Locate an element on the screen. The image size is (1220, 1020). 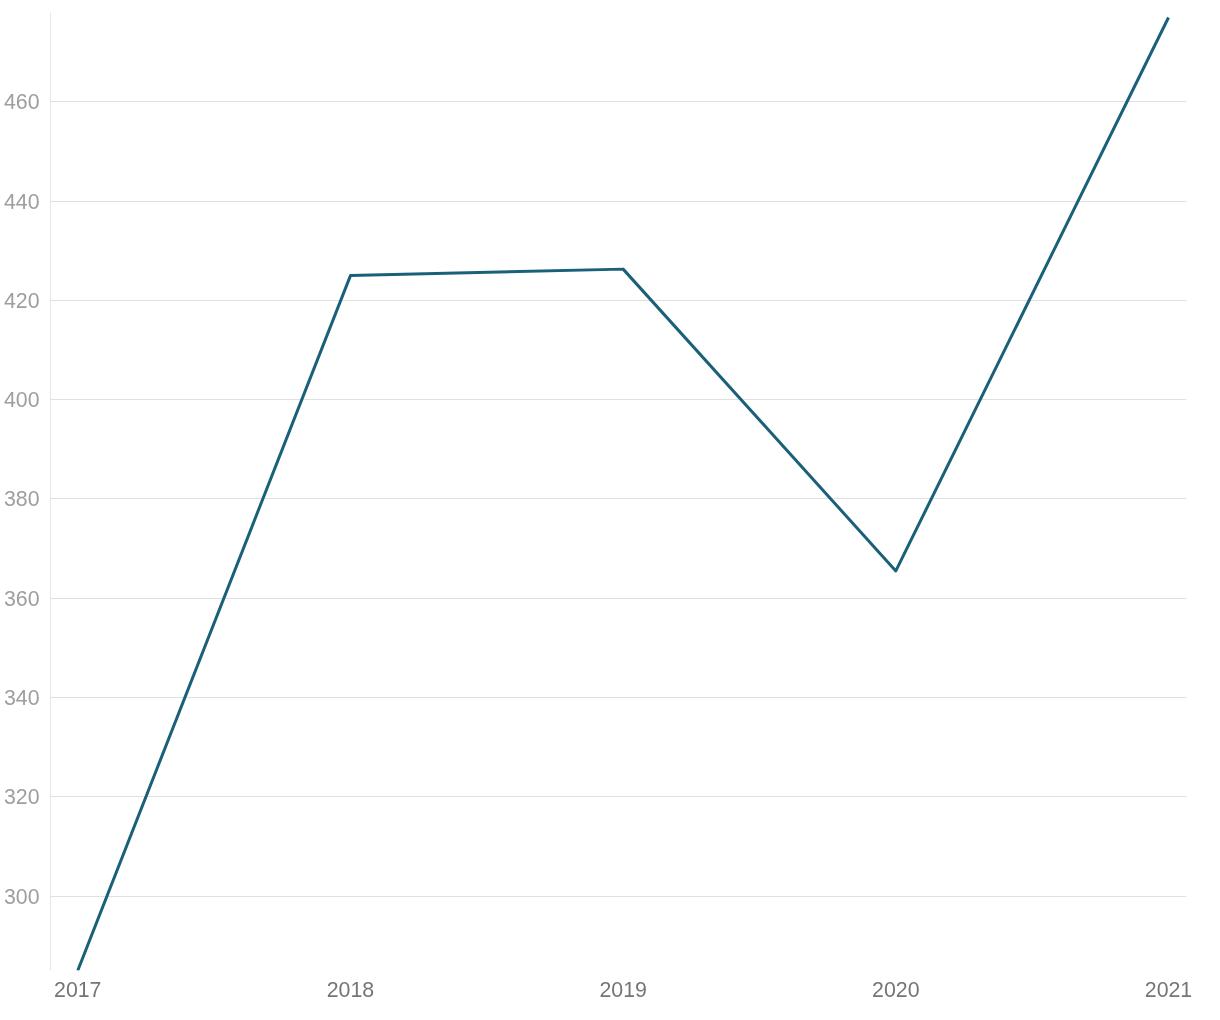
x-tick-label: 2019 is located at coordinates (623, 989).